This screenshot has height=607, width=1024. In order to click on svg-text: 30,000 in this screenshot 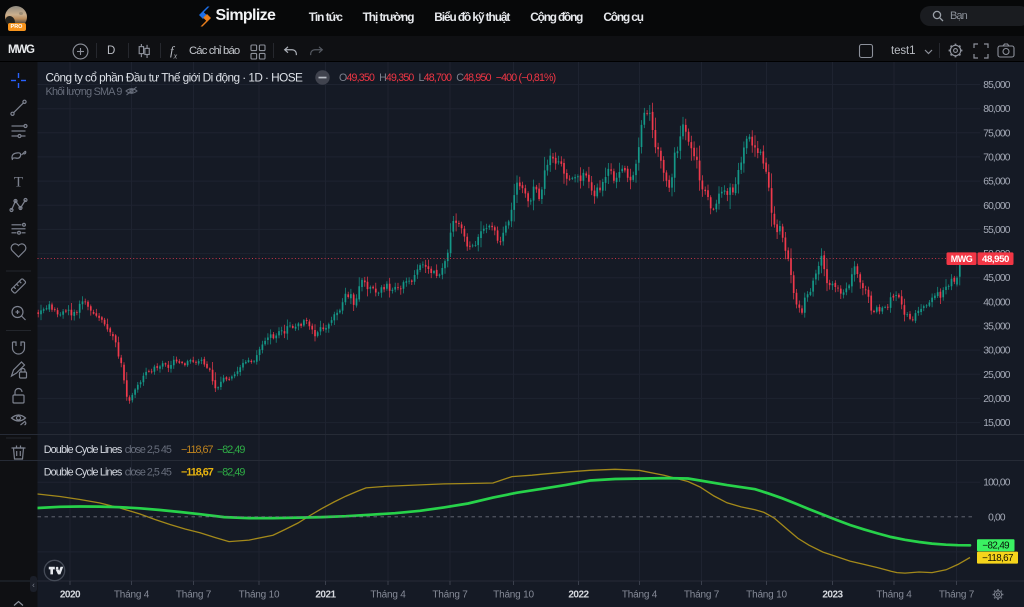, I will do `click(996, 351)`.